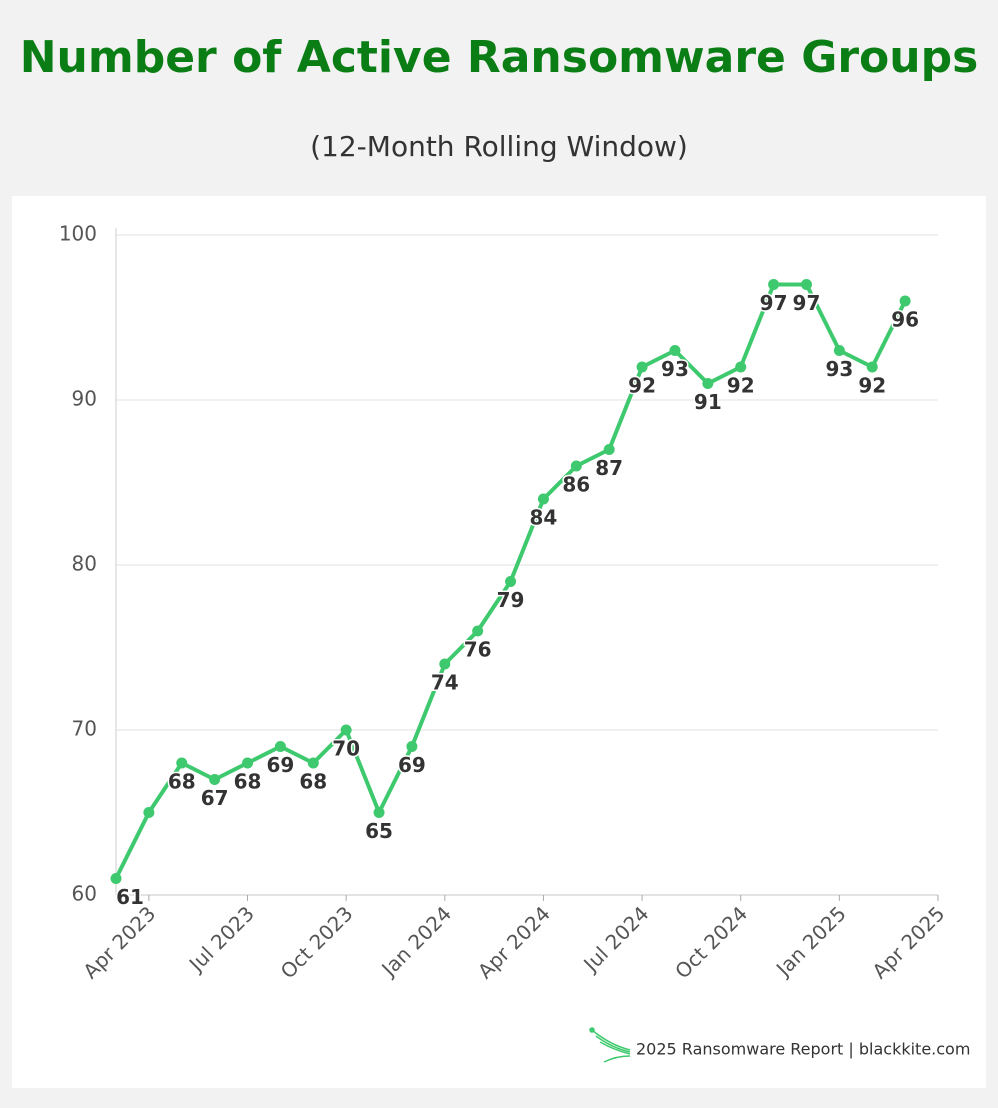 This screenshot has width=998, height=1108. What do you see at coordinates (215, 798) in the screenshot?
I see `data-label: 67` at bounding box center [215, 798].